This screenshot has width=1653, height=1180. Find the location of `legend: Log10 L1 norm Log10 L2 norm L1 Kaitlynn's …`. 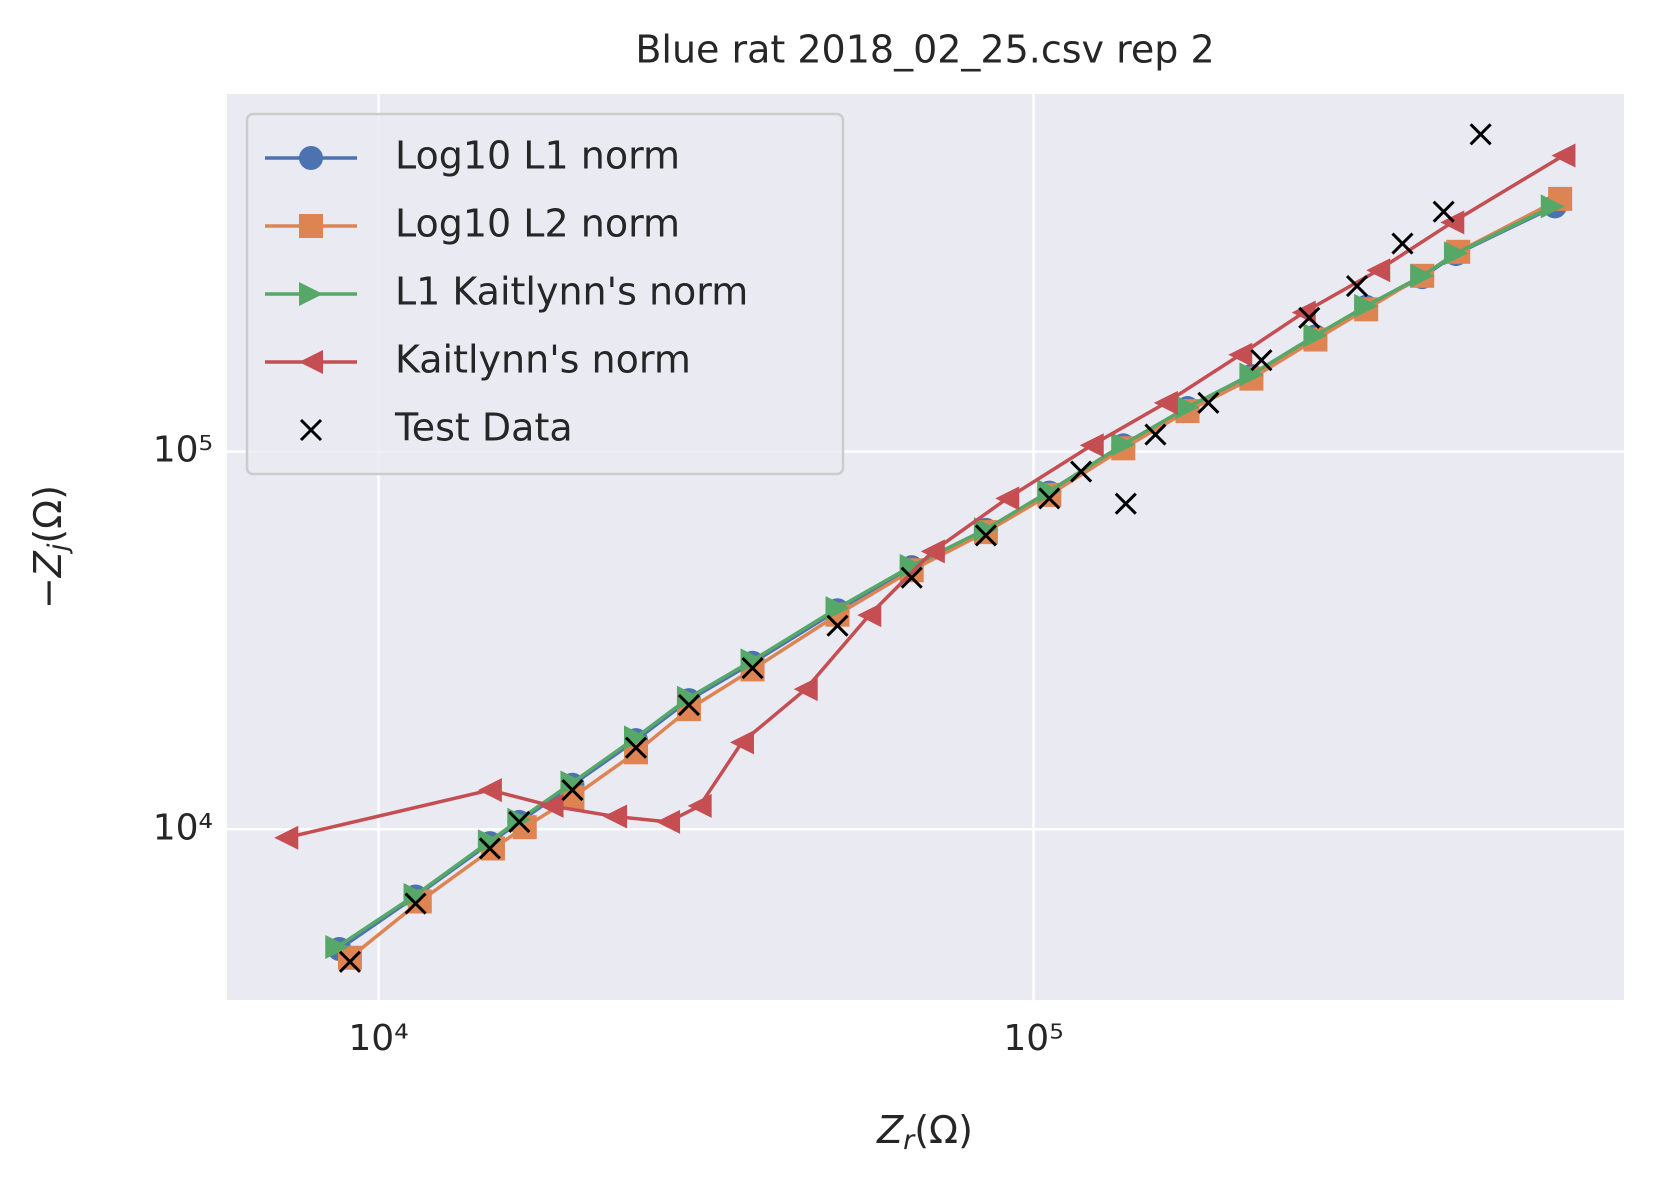

legend: Log10 L1 norm Log10 L2 norm L1 Kaitlynn's … is located at coordinates (545, 294).